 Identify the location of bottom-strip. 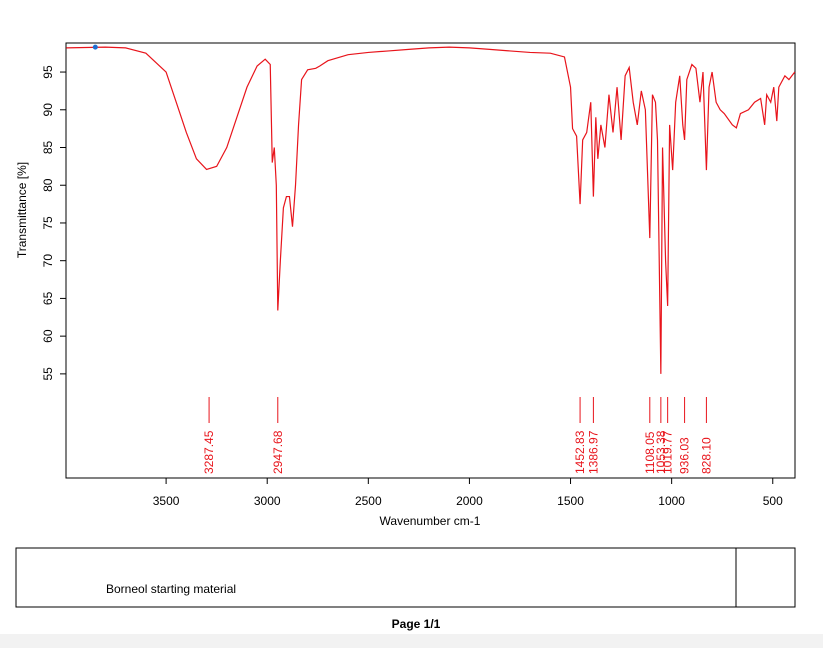
(411, 641).